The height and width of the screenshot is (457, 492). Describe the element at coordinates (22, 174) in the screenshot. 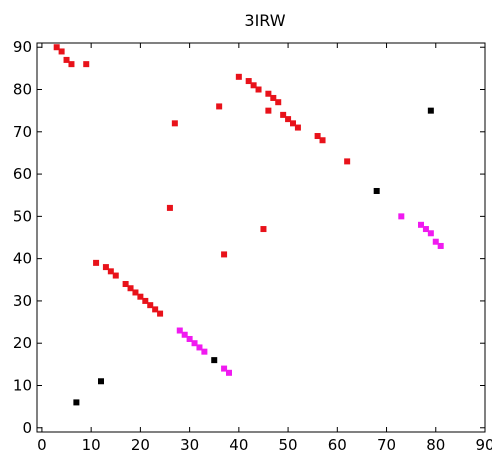

I see `y-tick-label: 60` at that location.